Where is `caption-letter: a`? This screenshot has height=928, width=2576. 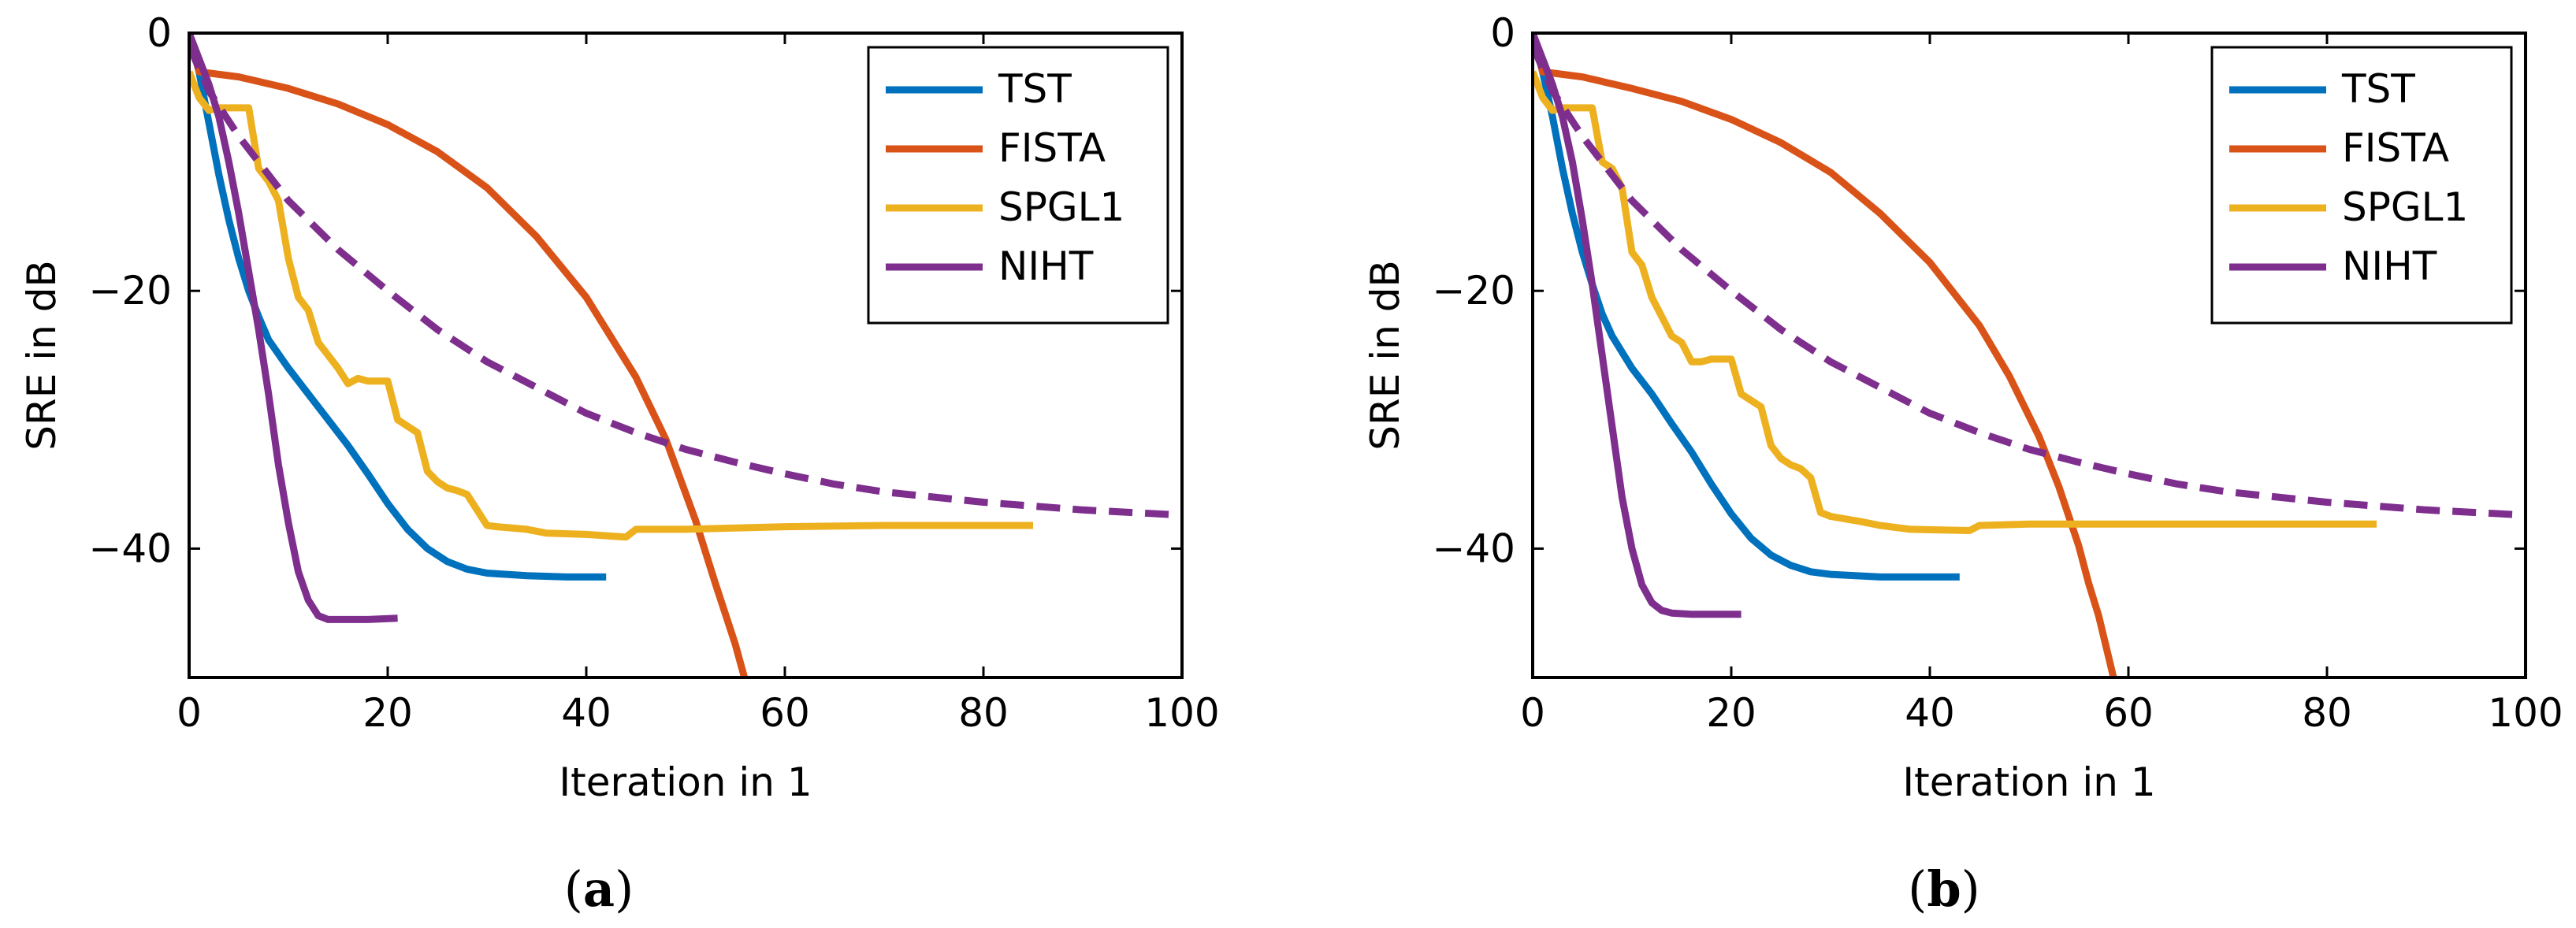 caption-letter: a is located at coordinates (599, 889).